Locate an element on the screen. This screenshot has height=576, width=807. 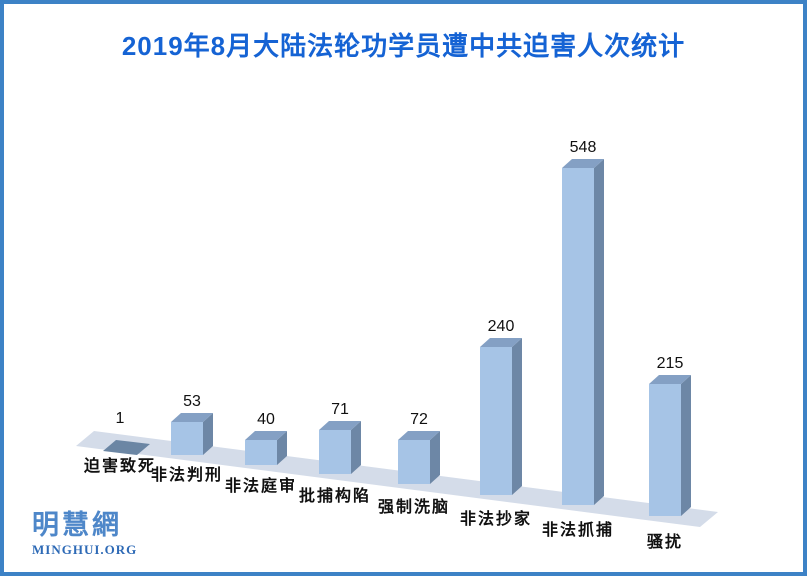
category-label-2: 非法庭审 is located at coordinates (261, 485).